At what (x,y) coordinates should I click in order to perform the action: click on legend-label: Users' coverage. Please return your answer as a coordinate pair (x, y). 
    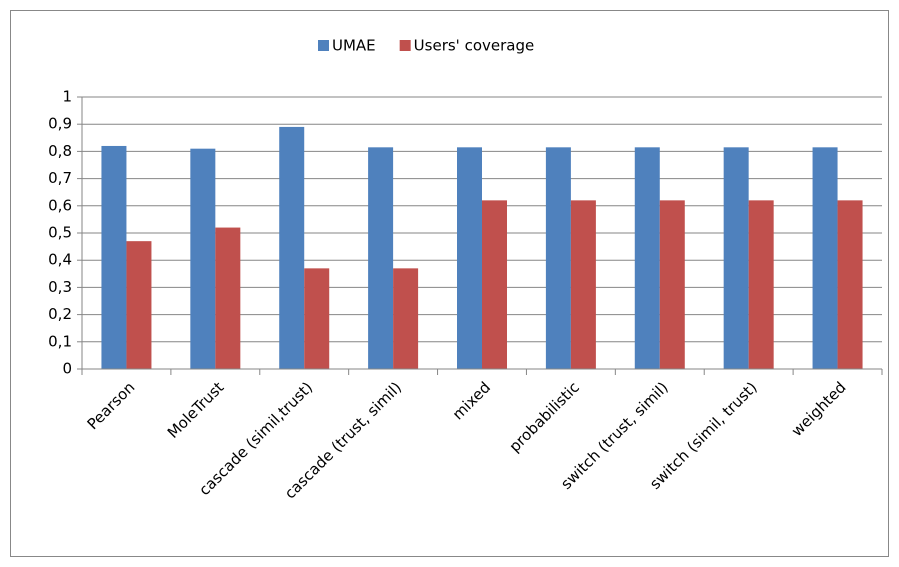
    Looking at the image, I should click on (474, 46).